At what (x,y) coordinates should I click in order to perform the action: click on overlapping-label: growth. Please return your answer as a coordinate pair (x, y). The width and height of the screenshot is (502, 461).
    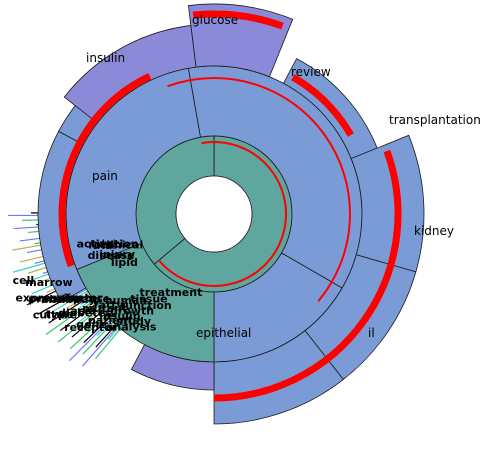
    Looking at the image, I should click on (132, 311).